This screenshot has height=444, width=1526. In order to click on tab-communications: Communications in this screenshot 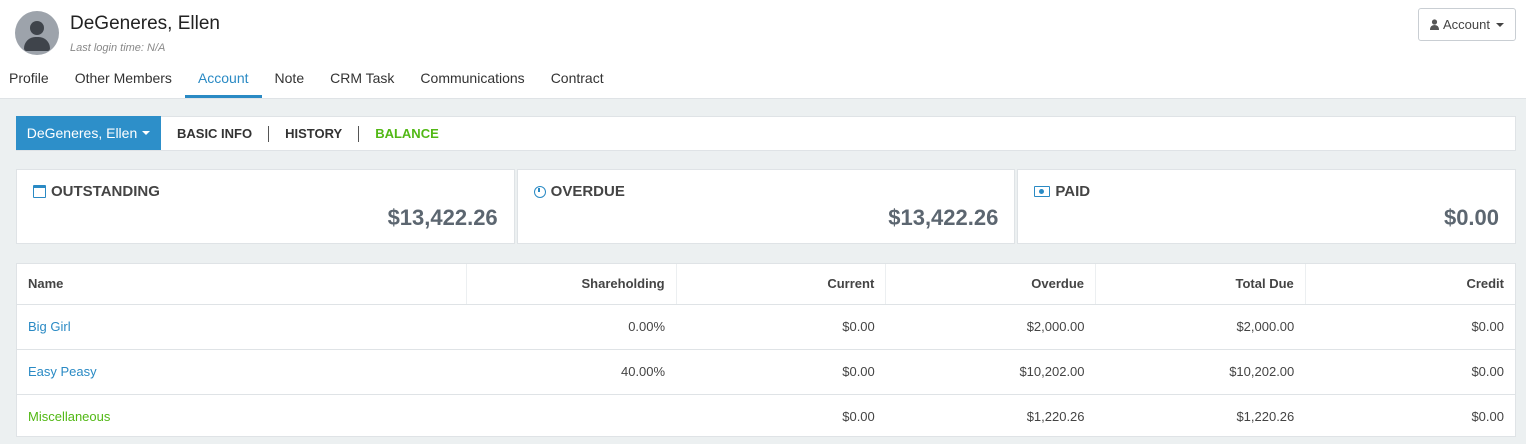, I will do `click(472, 78)`.